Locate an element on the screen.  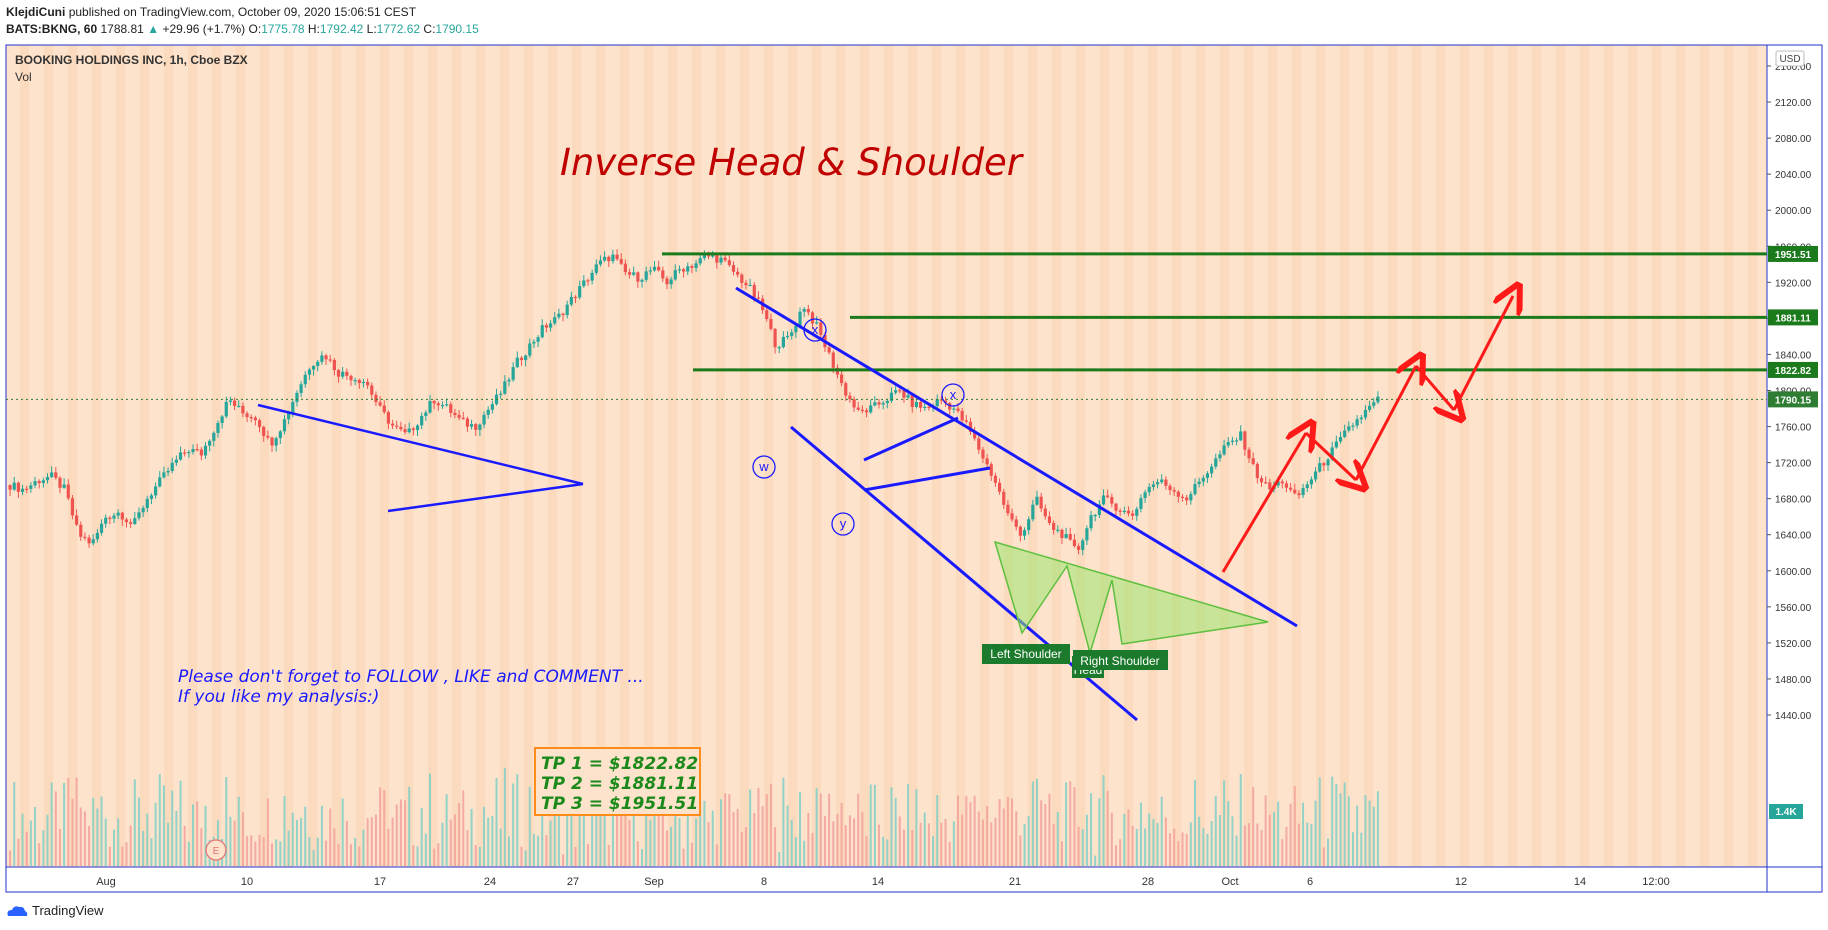
author-name: KlejdiCuni is located at coordinates (36, 12).